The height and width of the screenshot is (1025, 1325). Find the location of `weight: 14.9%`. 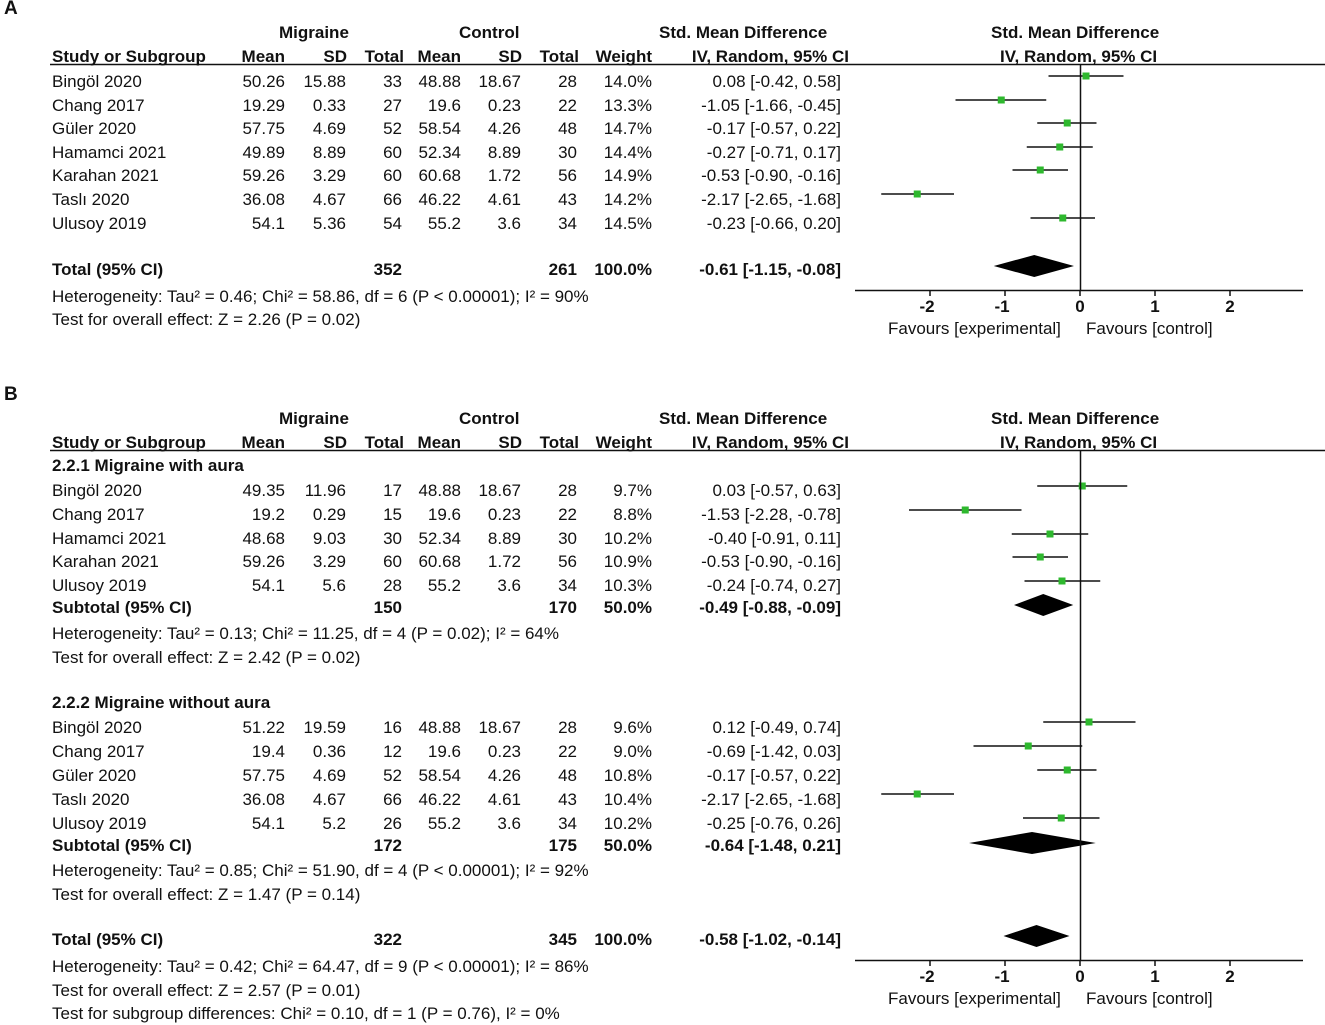

weight: 14.9% is located at coordinates (627, 175).